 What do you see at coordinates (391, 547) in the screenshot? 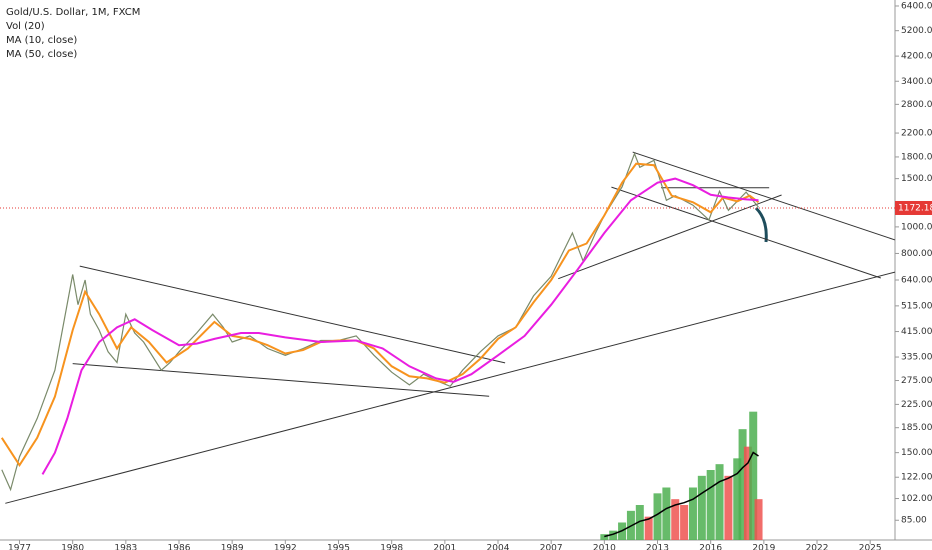
I see `x-tick-label: 1998` at bounding box center [391, 547].